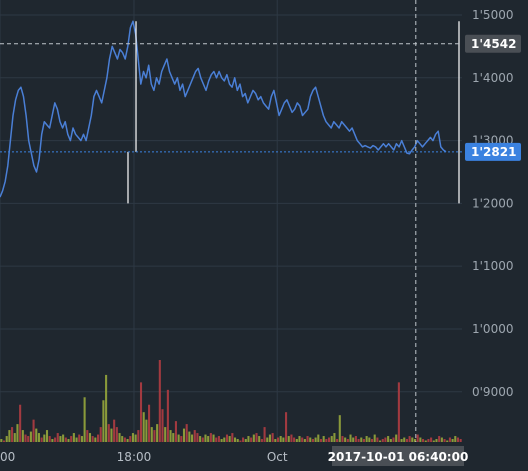 This screenshot has width=528, height=471. I want to click on crosshair-price-tag-background, so click(493, 43).